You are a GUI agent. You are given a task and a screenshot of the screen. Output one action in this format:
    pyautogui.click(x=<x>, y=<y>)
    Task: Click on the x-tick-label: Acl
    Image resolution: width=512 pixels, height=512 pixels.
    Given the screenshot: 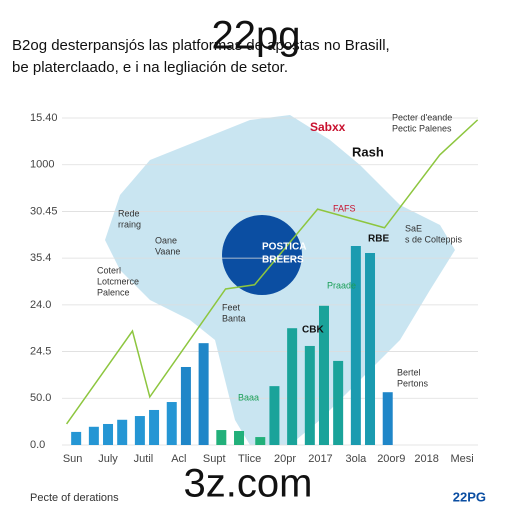 What is the action you would take?
    pyautogui.click(x=178, y=459)
    